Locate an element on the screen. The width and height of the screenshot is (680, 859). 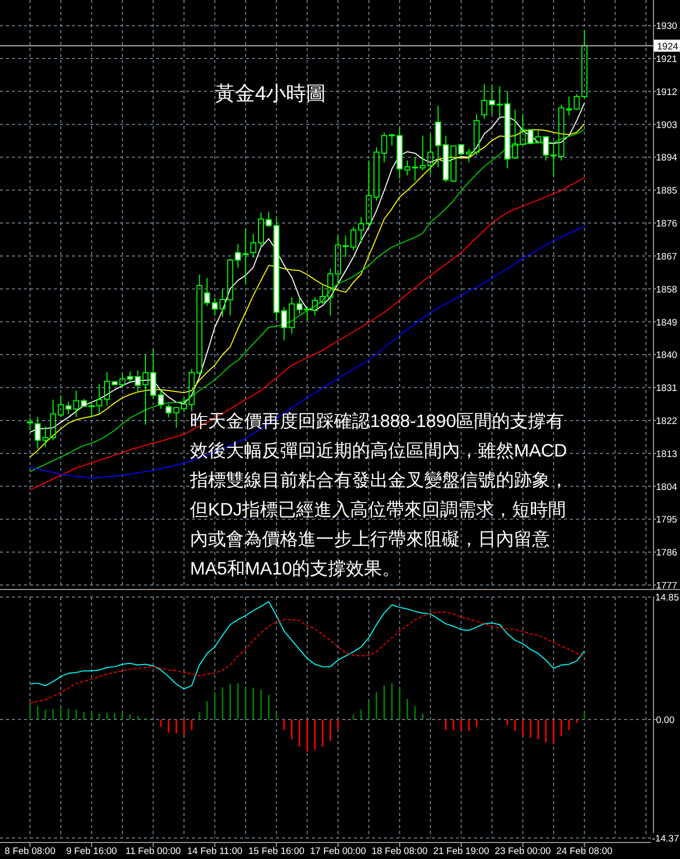
y-tick-label: 14.85 is located at coordinates (667, 598).